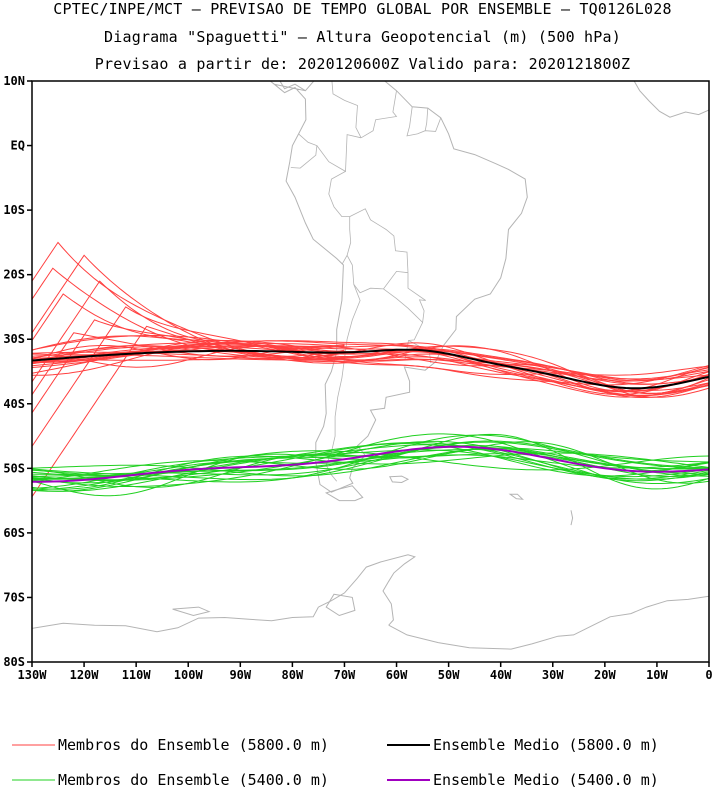 The height and width of the screenshot is (792, 725). What do you see at coordinates (399, 479) in the screenshot?
I see `falkland-islands` at bounding box center [399, 479].